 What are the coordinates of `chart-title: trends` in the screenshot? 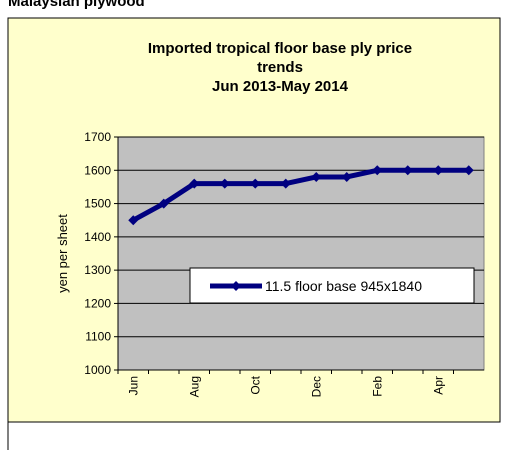 It's located at (280, 67).